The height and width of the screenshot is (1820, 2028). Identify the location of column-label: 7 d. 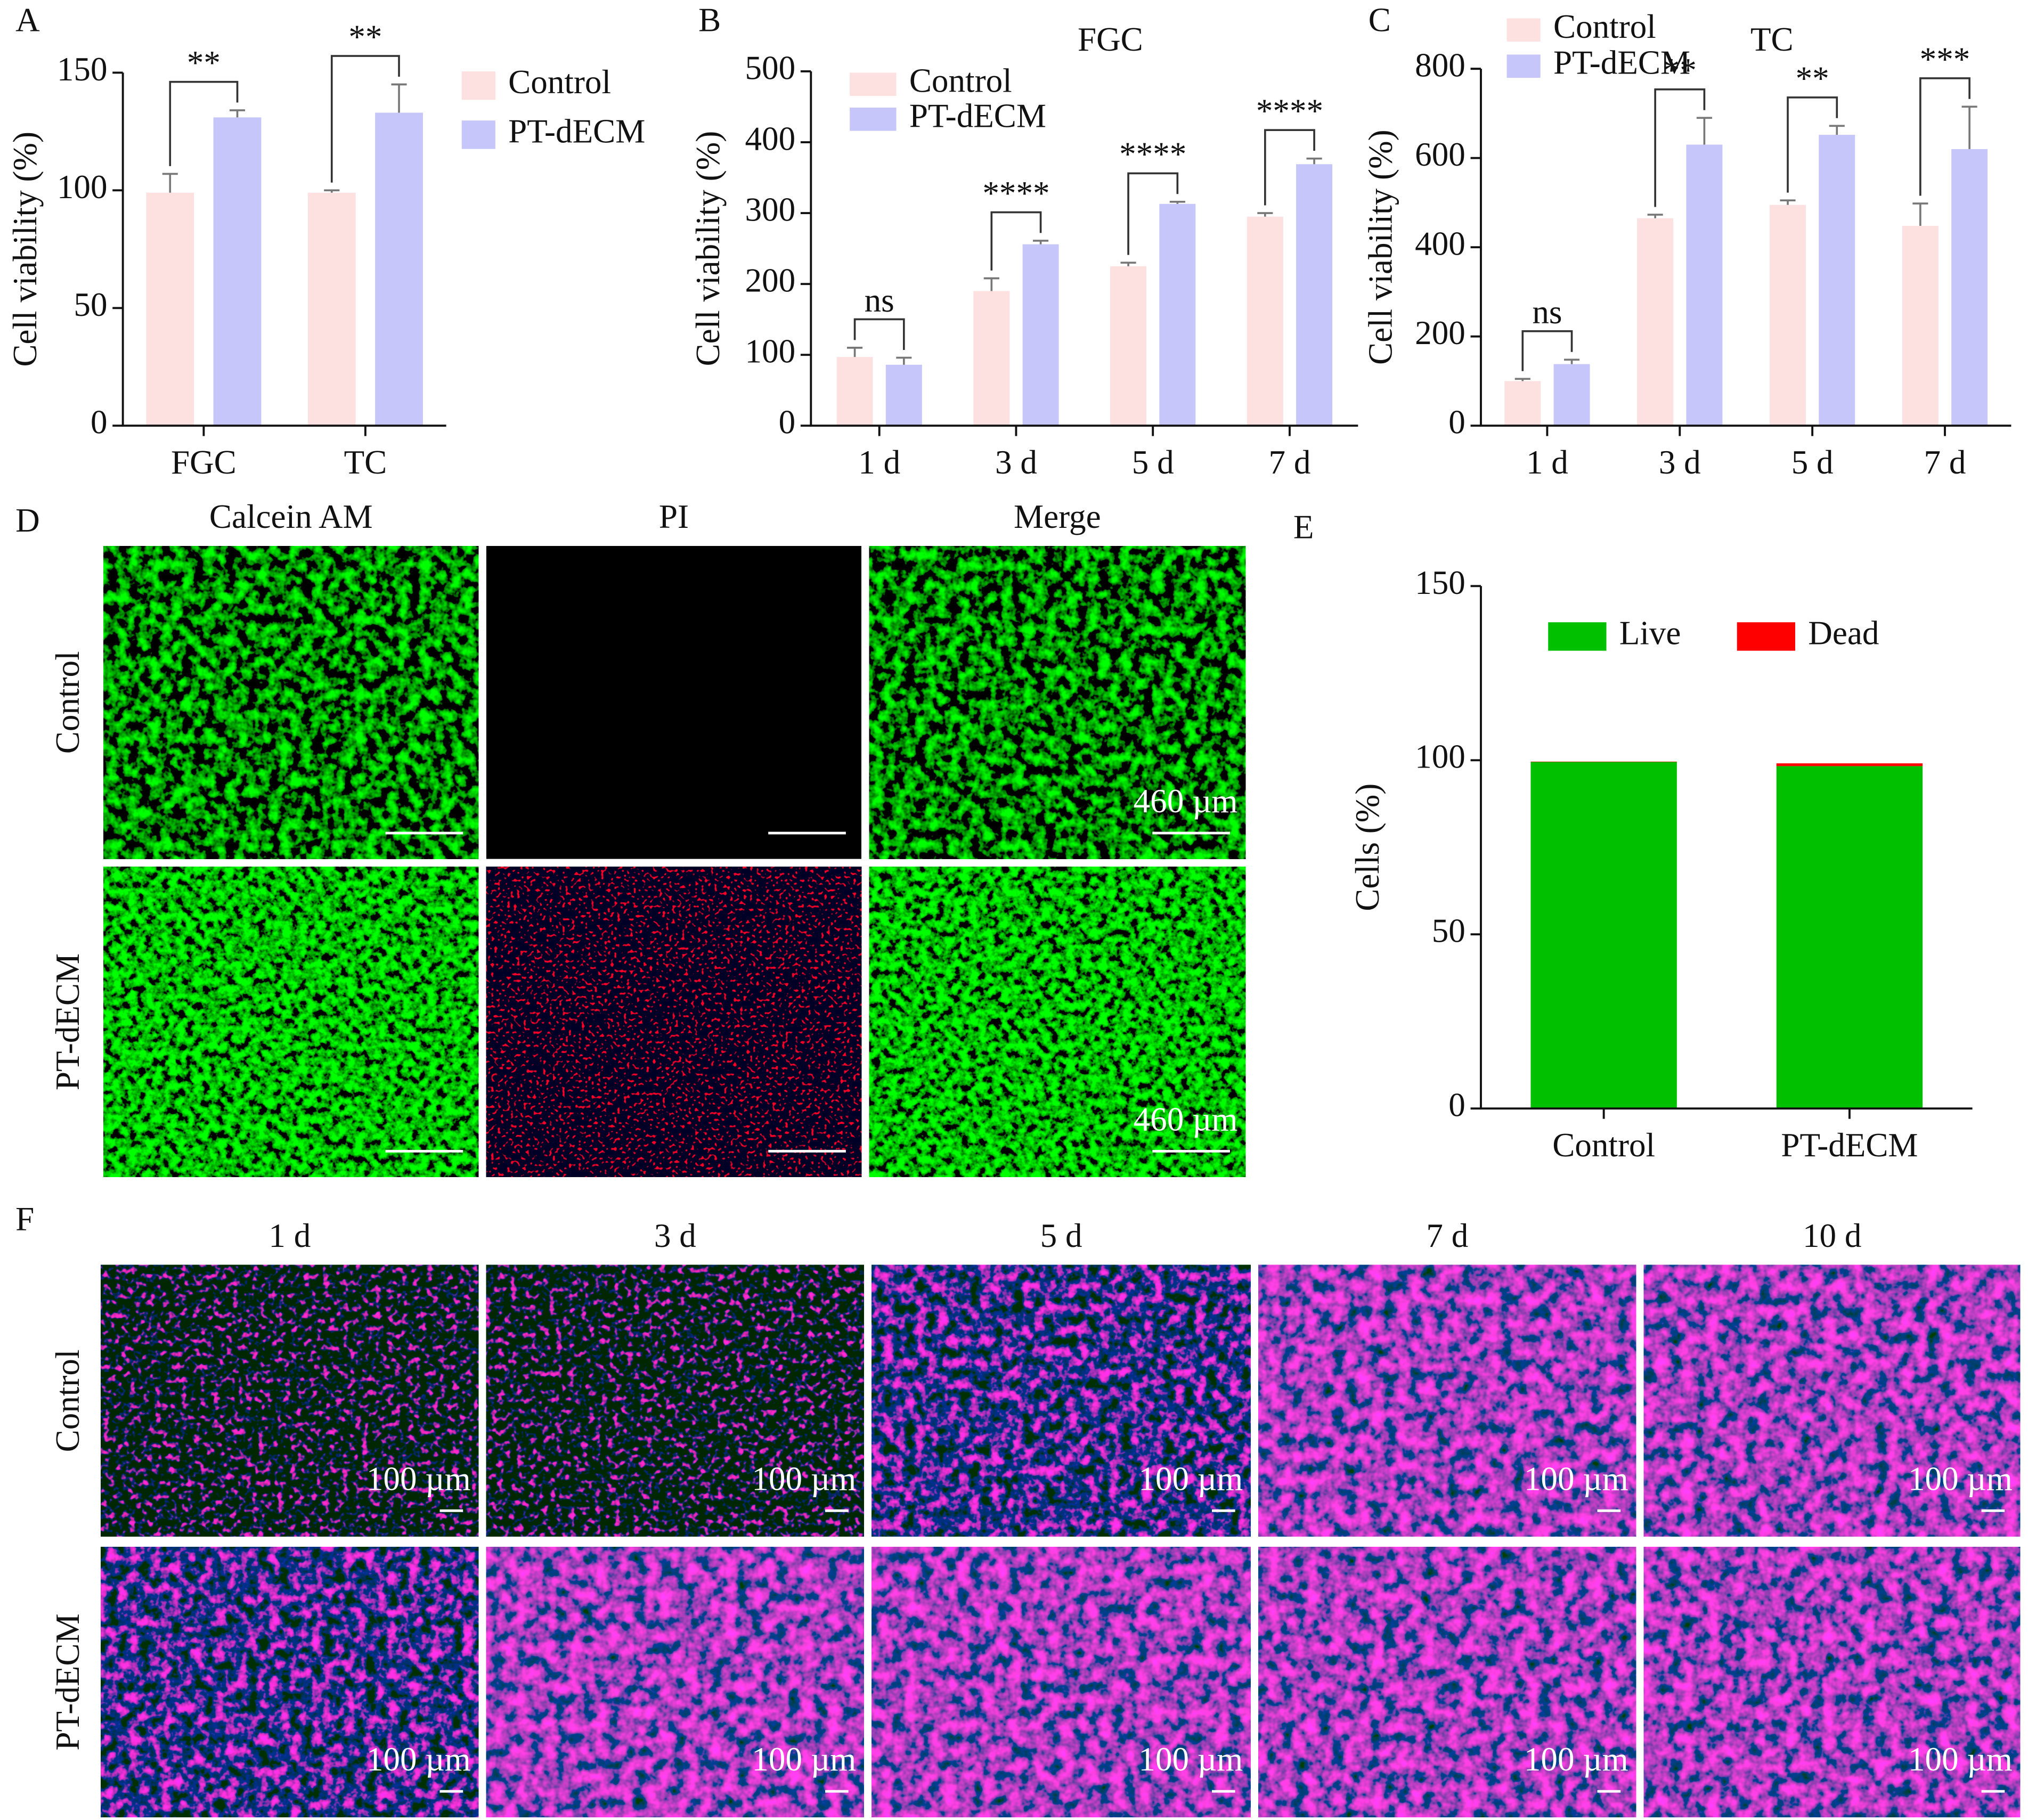
(1447, 1235).